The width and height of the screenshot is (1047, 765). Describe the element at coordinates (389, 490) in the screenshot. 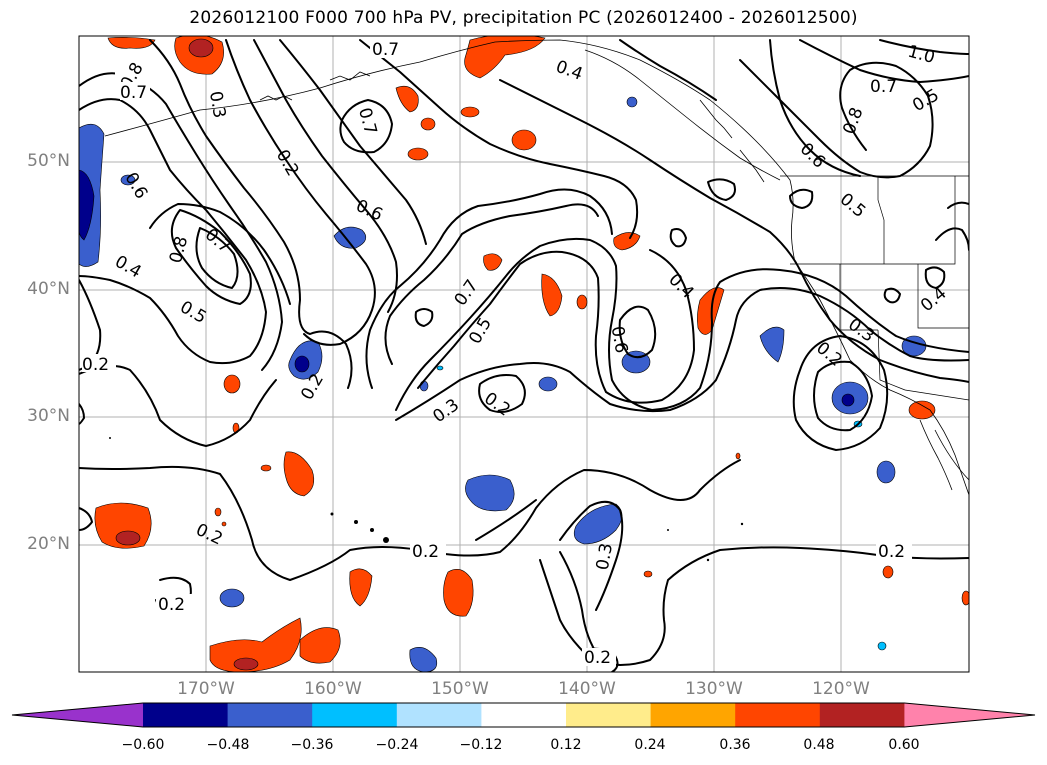

I see `hawaii-islands` at that location.